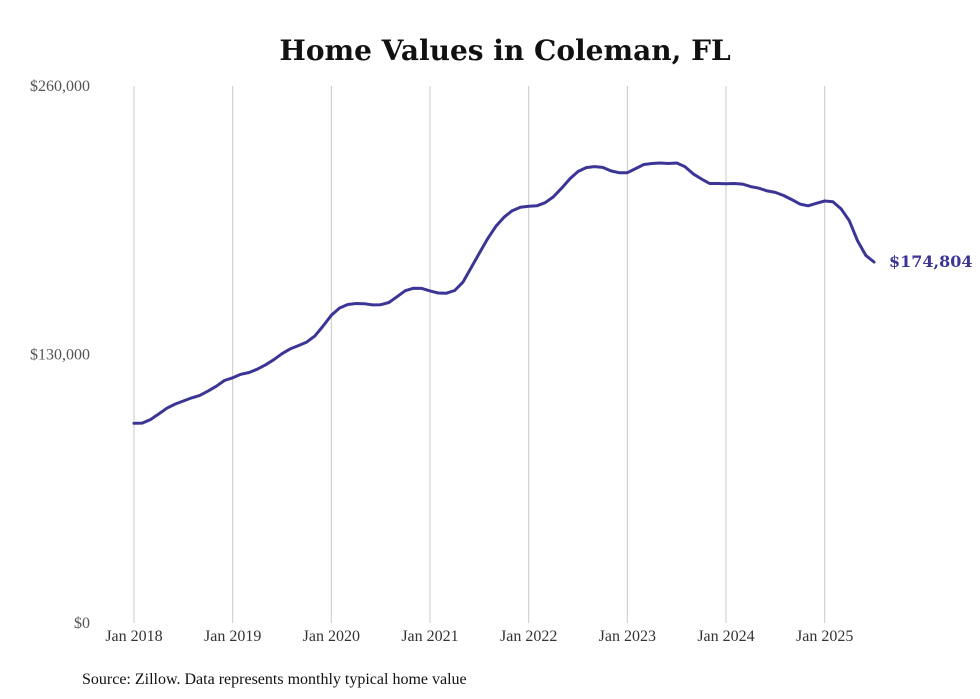  I want to click on x-tick-label: Jan 2022, so click(528, 636).